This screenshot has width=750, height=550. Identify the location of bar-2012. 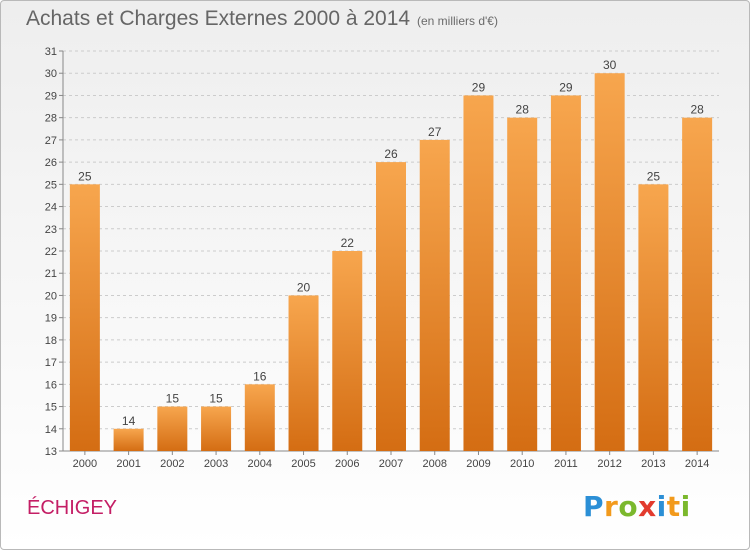
(609, 262).